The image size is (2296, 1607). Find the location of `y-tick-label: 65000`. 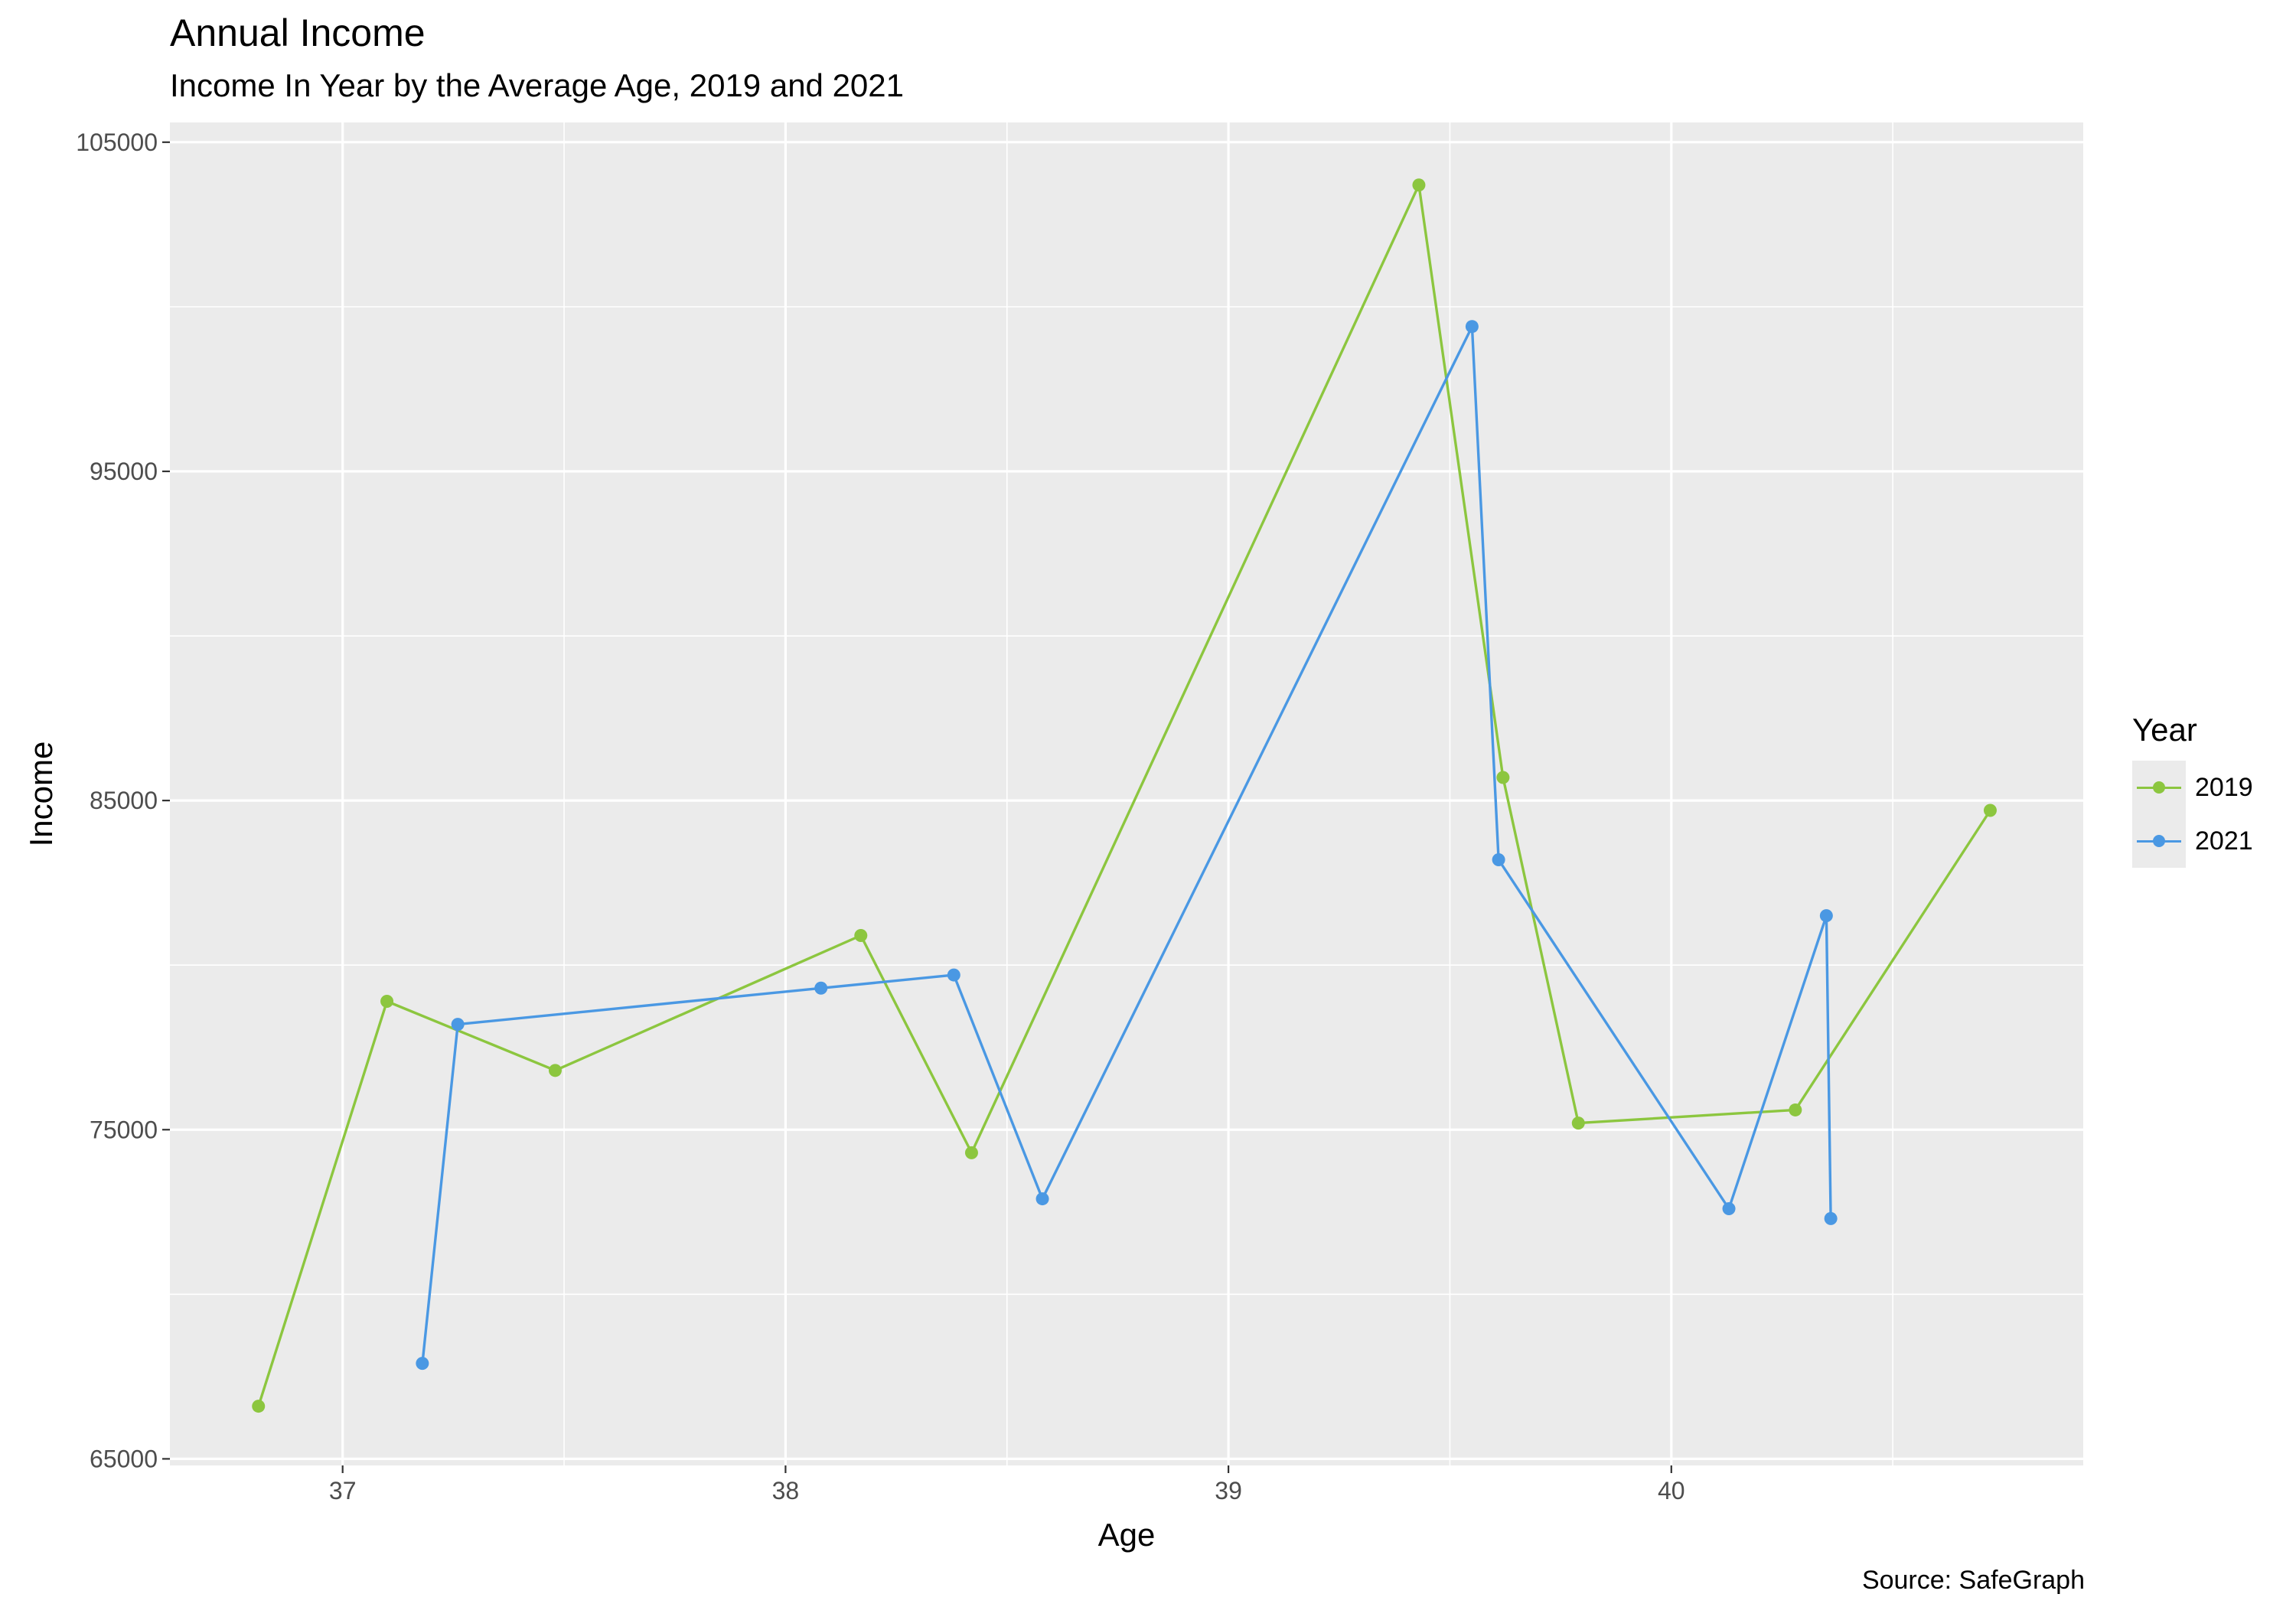

y-tick-label: 65000 is located at coordinates (124, 1458).